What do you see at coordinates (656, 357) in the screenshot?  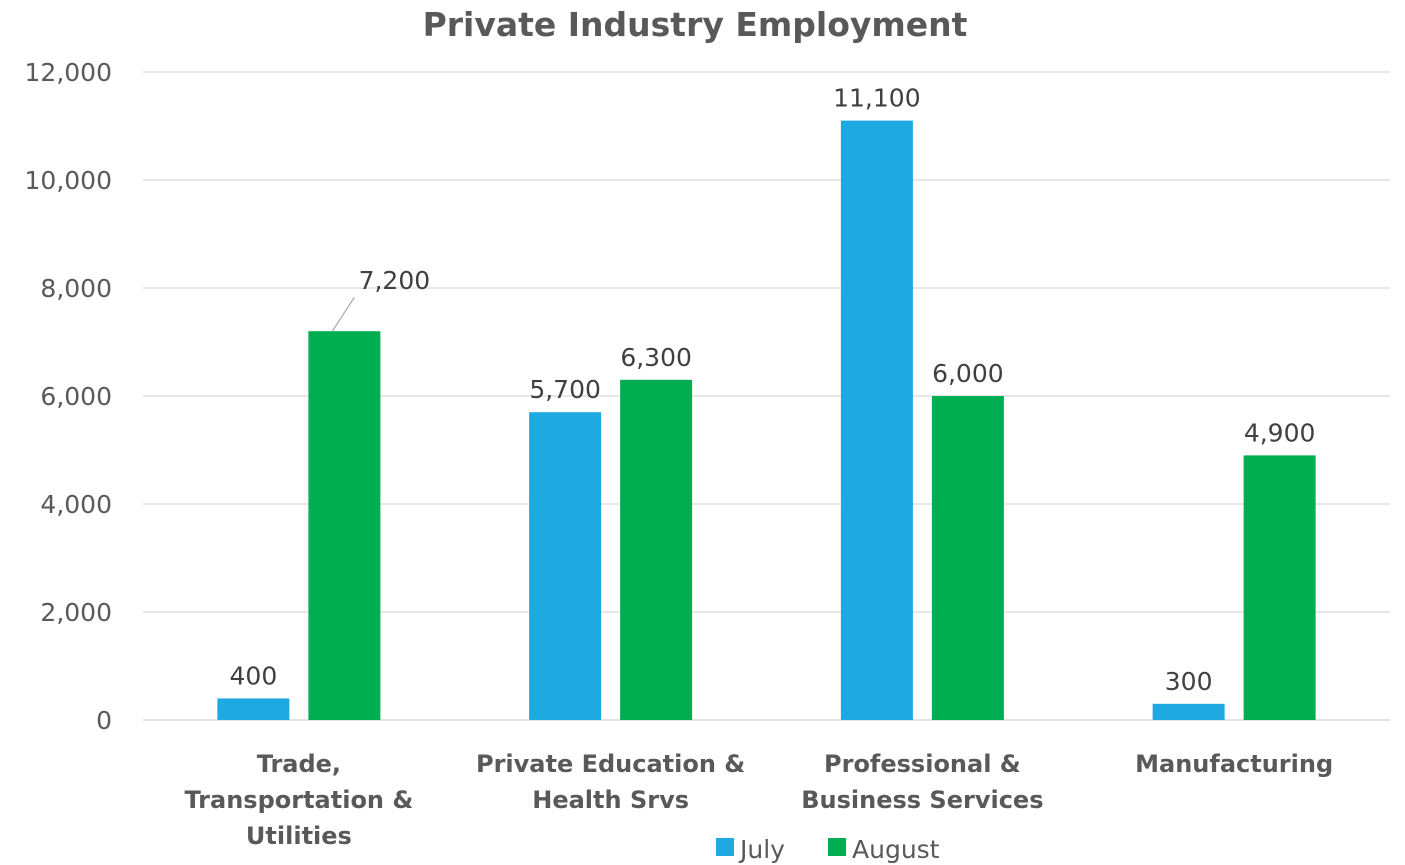 I see `data-label: 6,300` at bounding box center [656, 357].